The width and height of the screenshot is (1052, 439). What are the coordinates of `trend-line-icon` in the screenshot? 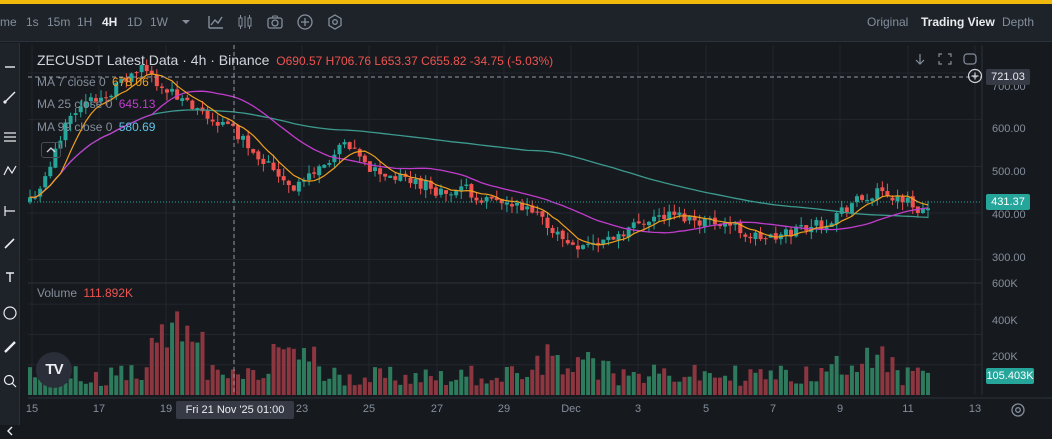 It's located at (10, 97).